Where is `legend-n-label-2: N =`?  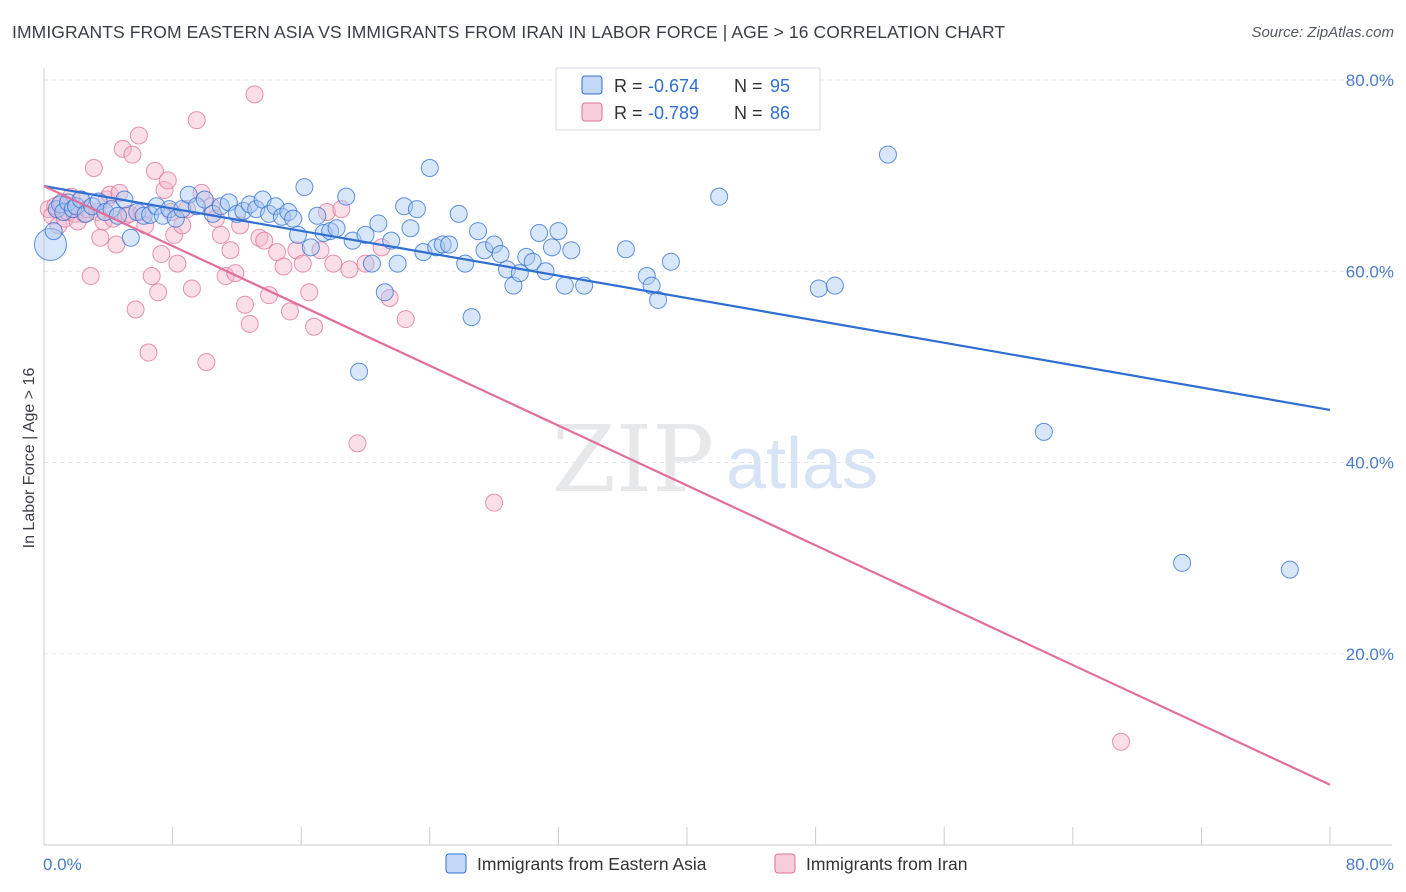
legend-n-label-2: N = is located at coordinates (748, 113).